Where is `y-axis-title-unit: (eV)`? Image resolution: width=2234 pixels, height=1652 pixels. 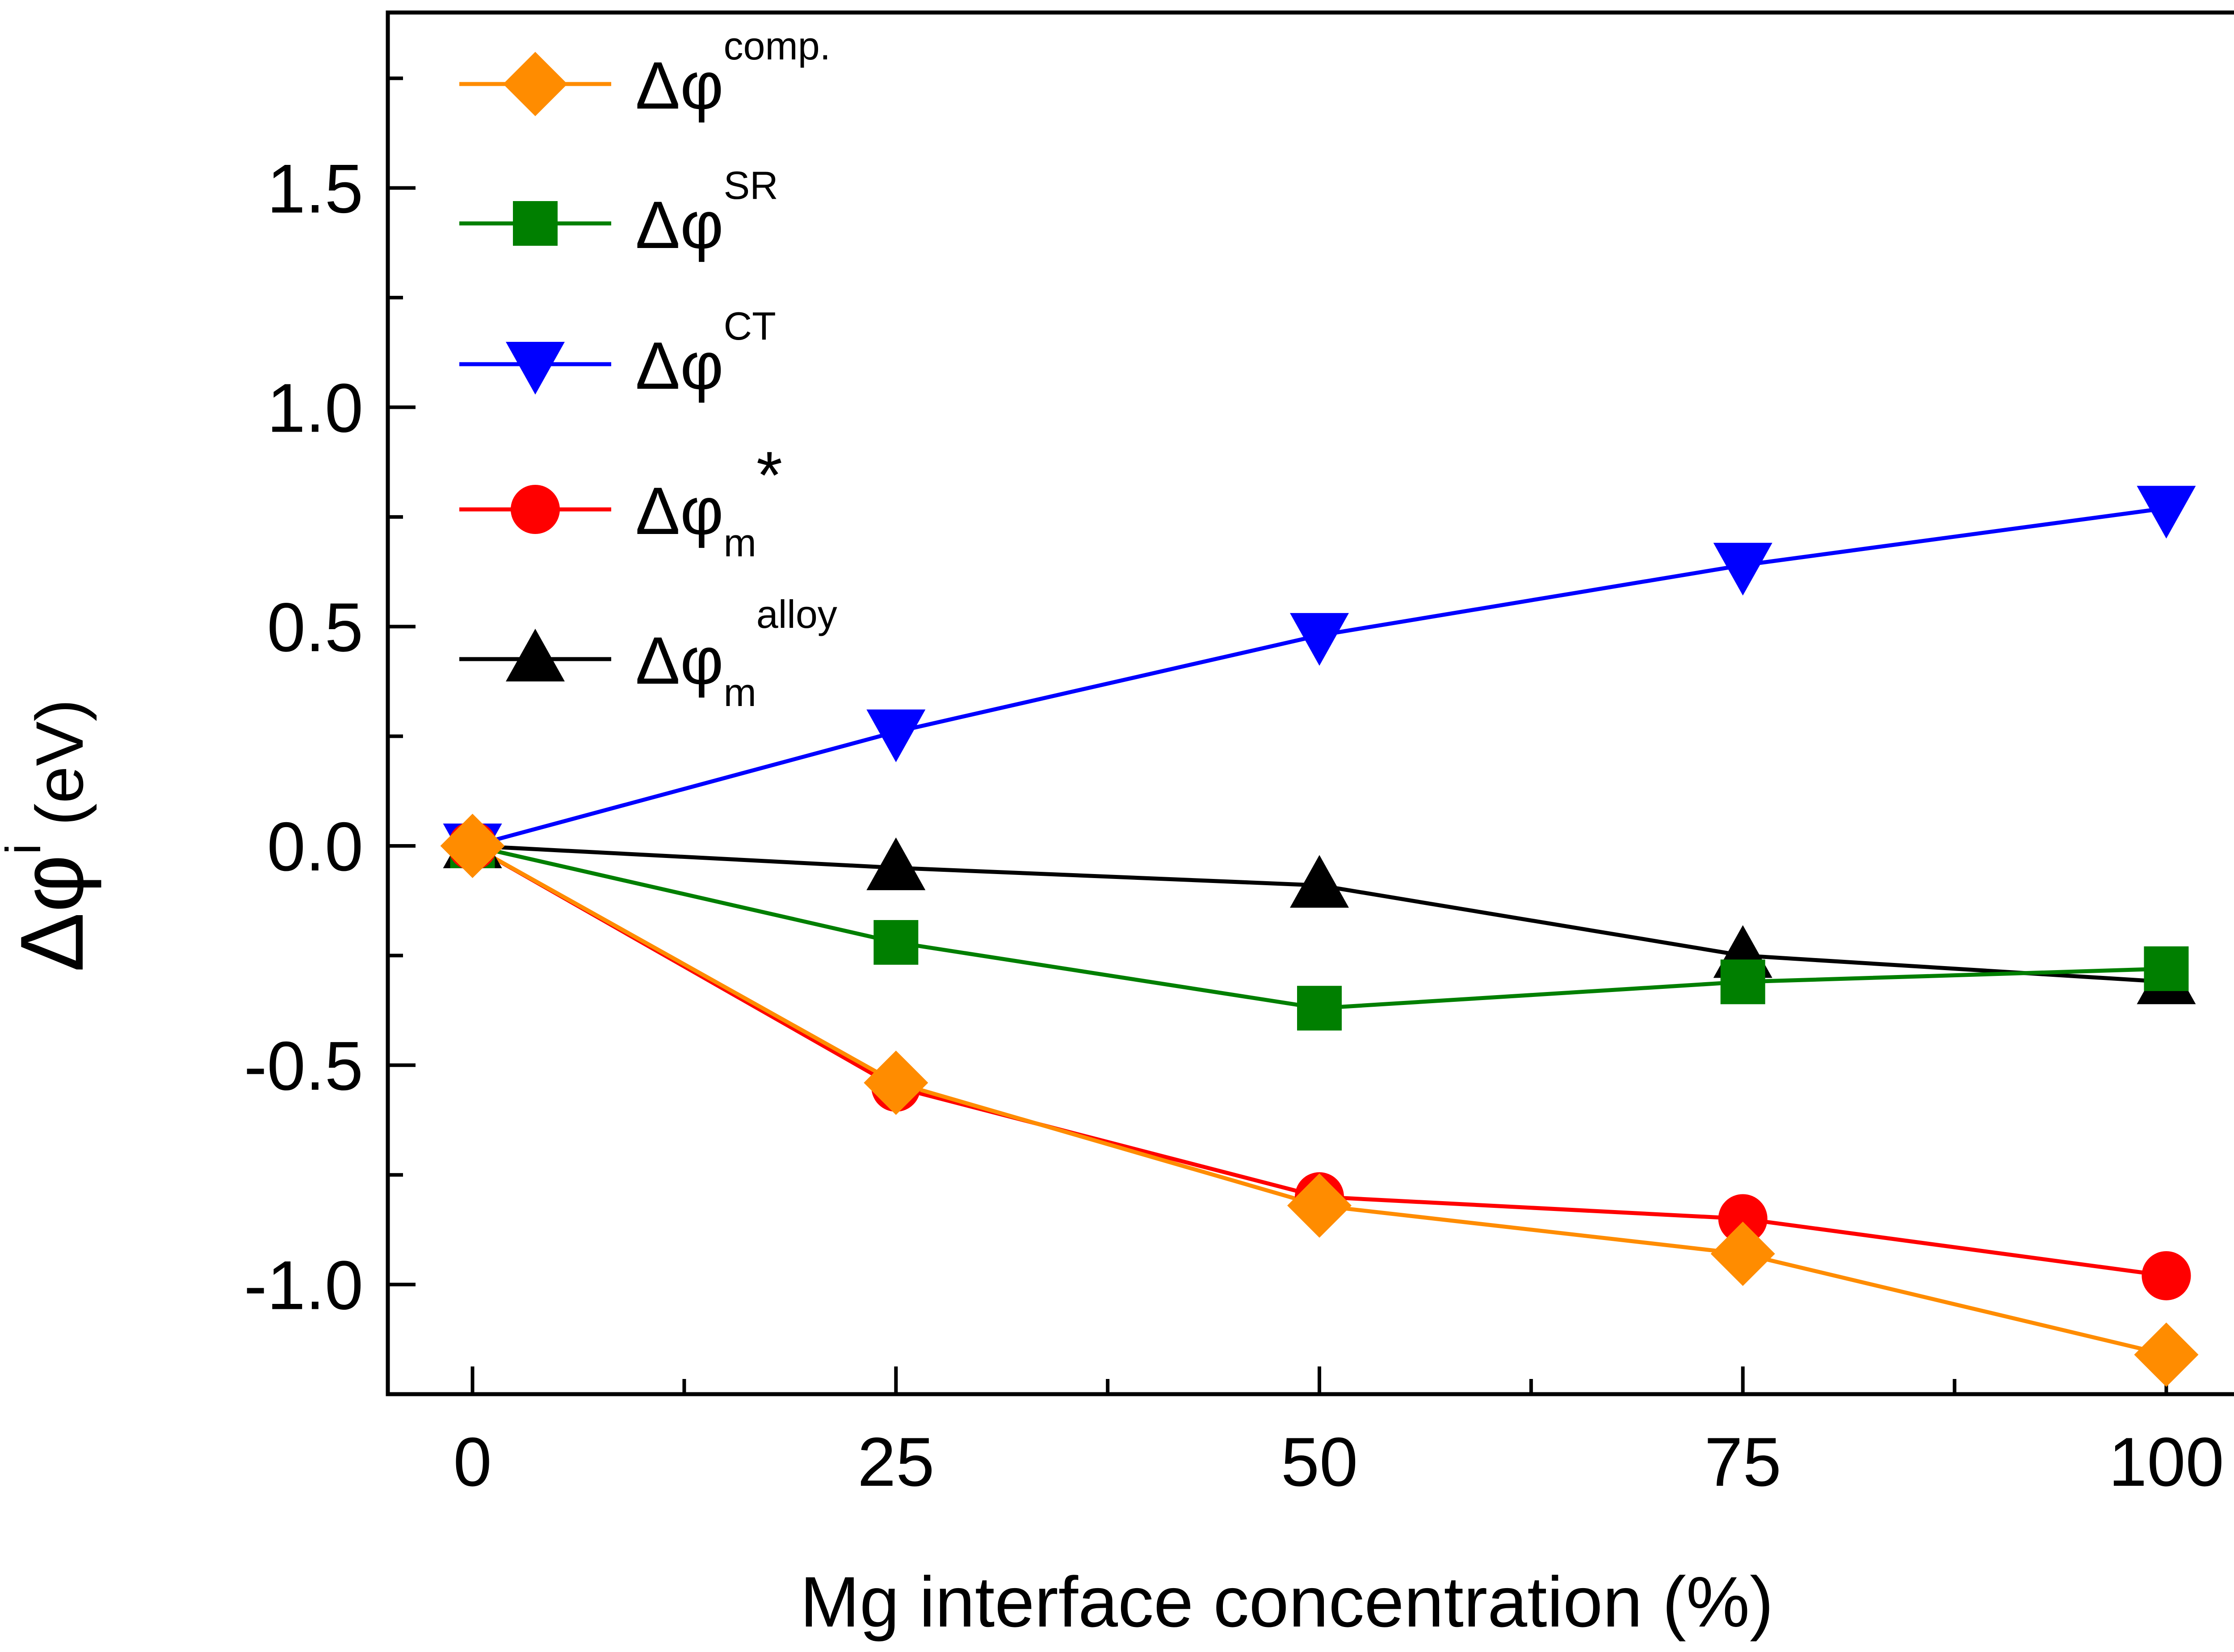 y-axis-title-unit: (eV) is located at coordinates (59, 762).